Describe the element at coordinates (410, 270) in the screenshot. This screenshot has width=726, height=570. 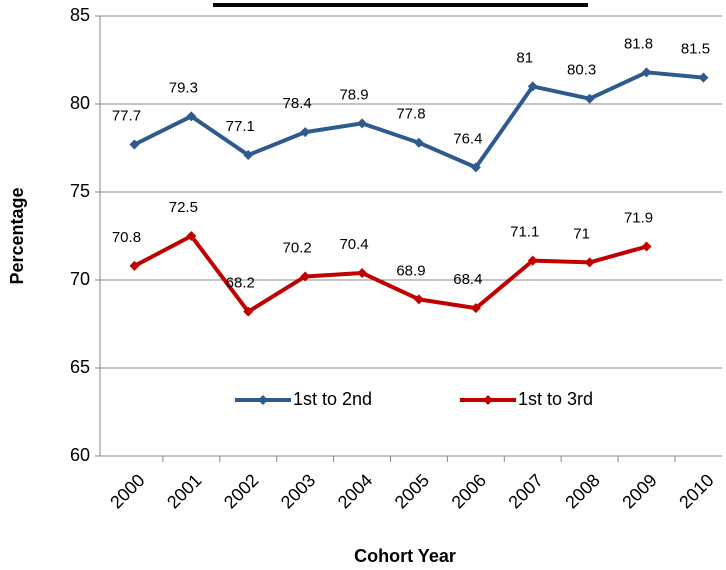
I see `data-label: 68.9` at that location.